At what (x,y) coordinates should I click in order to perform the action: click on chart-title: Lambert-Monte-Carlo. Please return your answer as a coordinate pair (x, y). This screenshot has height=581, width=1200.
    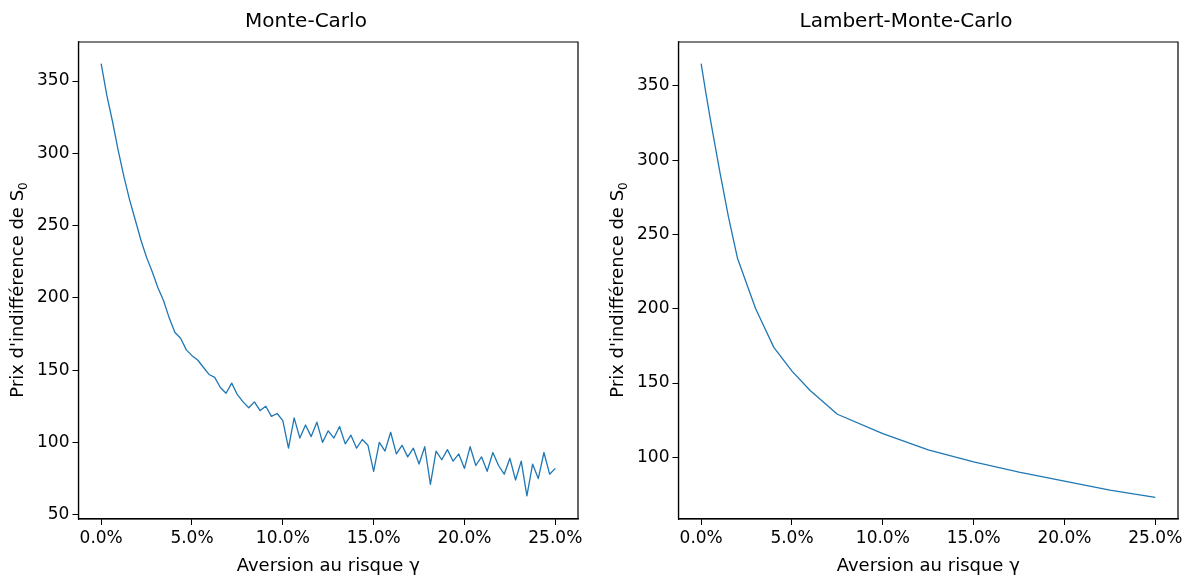
    Looking at the image, I should click on (906, 20).